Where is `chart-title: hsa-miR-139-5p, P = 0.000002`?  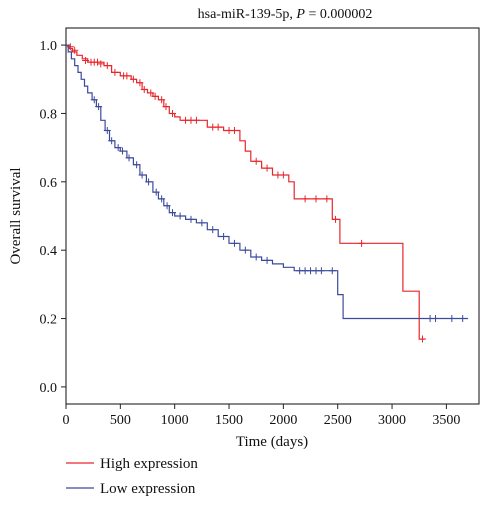 chart-title: hsa-miR-139-5p, P = 0.000002 is located at coordinates (285, 14).